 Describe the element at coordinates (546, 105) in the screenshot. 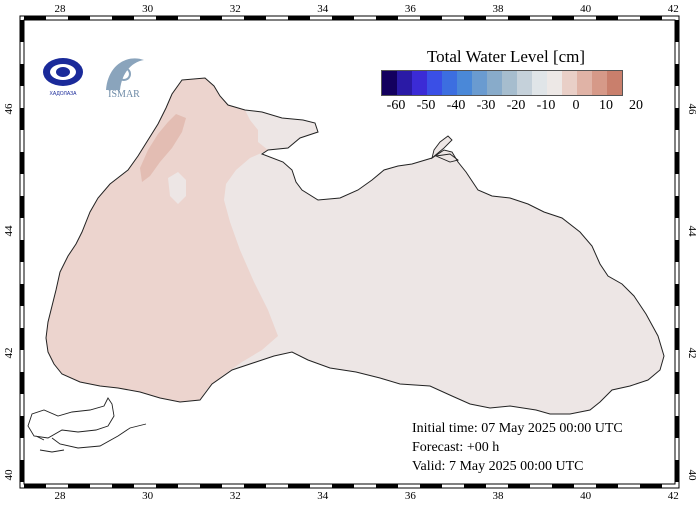

I see `legend-tick-label: -10` at that location.